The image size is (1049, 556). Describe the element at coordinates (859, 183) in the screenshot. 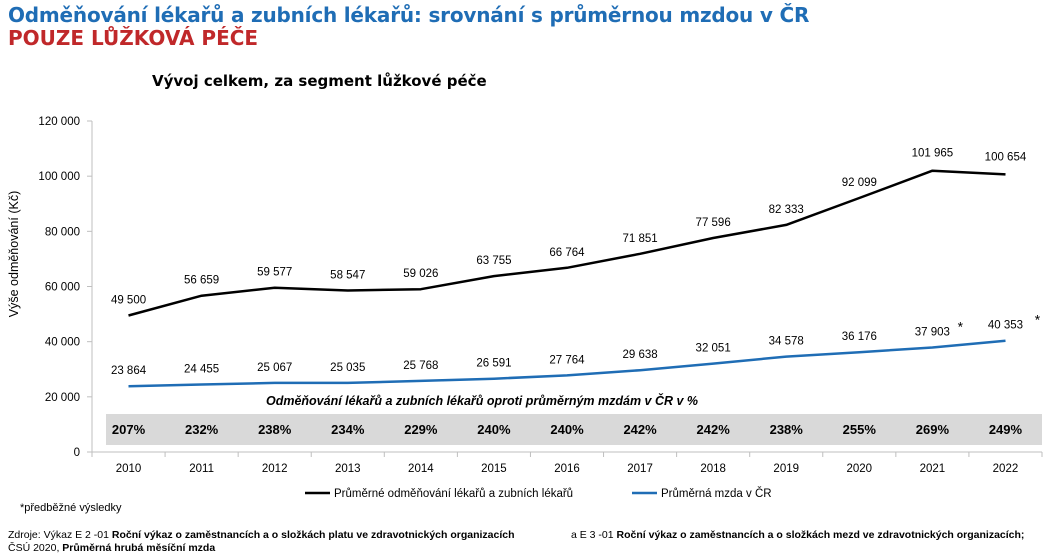

I see `doctors-pay-label: 92 099` at that location.